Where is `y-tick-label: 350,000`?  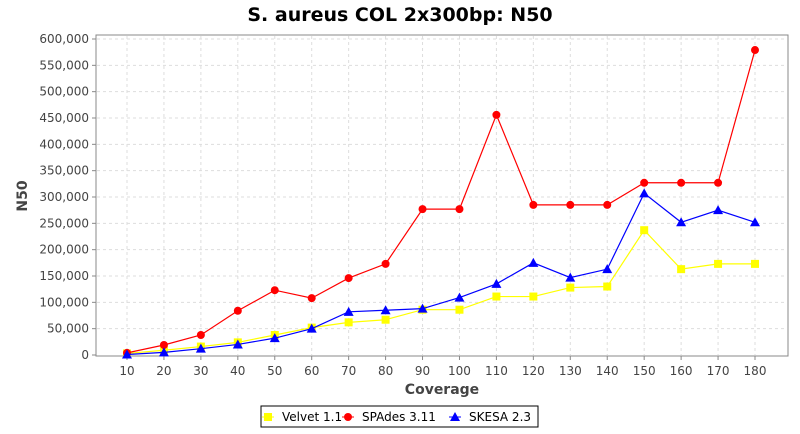
y-tick-label: 350,000 is located at coordinates (64, 171).